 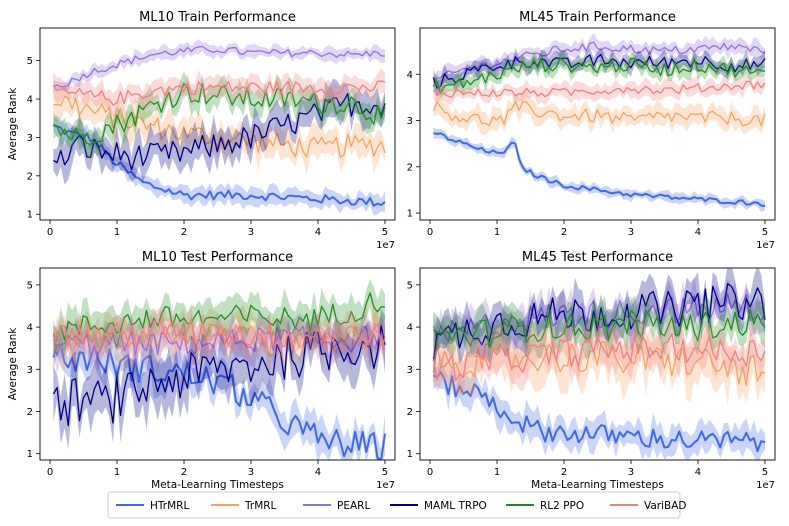 What do you see at coordinates (260, 506) in the screenshot?
I see `legend-label: TrMRL` at bounding box center [260, 506].